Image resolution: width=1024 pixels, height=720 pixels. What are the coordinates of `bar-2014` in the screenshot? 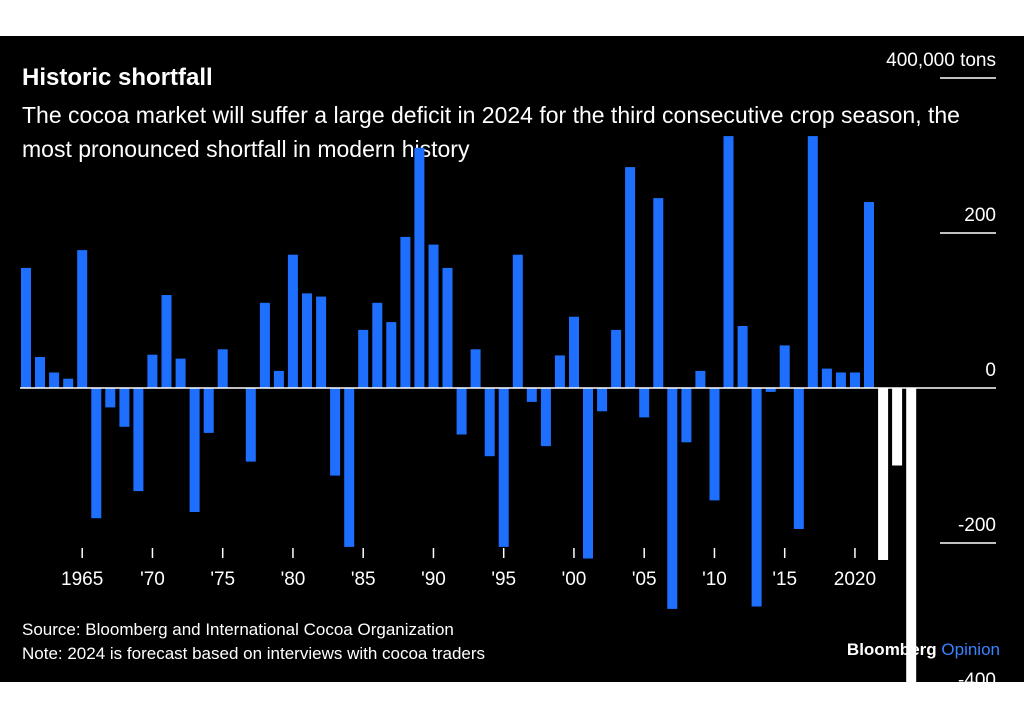 It's located at (770, 390).